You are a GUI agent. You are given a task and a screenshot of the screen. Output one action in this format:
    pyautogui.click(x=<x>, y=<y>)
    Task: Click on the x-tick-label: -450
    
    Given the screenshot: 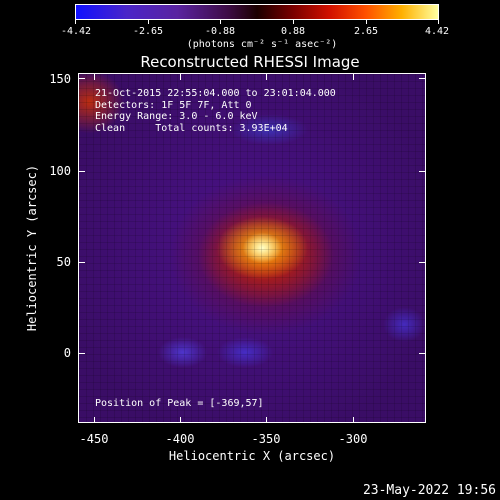 What is the action you would take?
    pyautogui.click(x=94, y=439)
    